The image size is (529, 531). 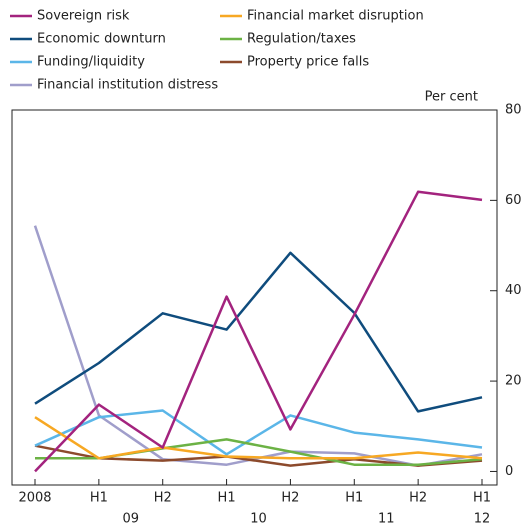 I want to click on legend-label: Regulation/taxes, so click(x=301, y=39).